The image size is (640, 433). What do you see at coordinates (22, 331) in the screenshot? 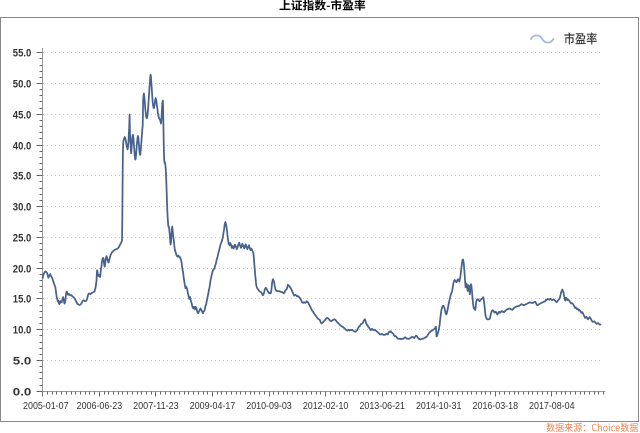
I see `svg-text: 10.0` at bounding box center [22, 331].